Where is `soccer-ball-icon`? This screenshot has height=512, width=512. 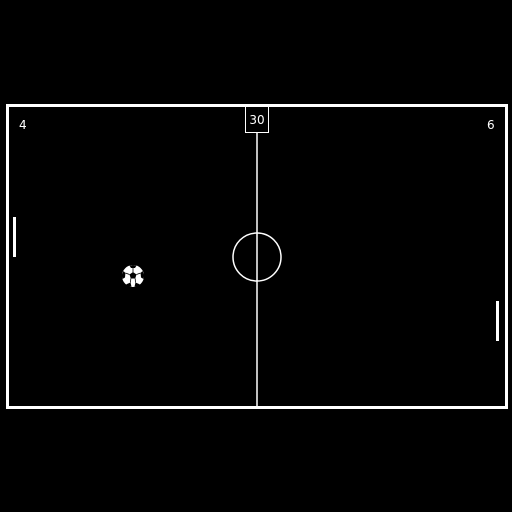 soccer-ball-icon is located at coordinates (133, 276).